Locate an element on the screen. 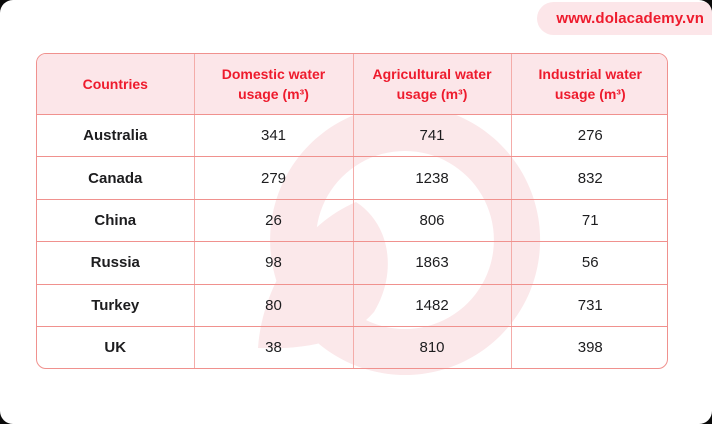 The image size is (712, 424). value-cell: 1482 is located at coordinates (432, 306).